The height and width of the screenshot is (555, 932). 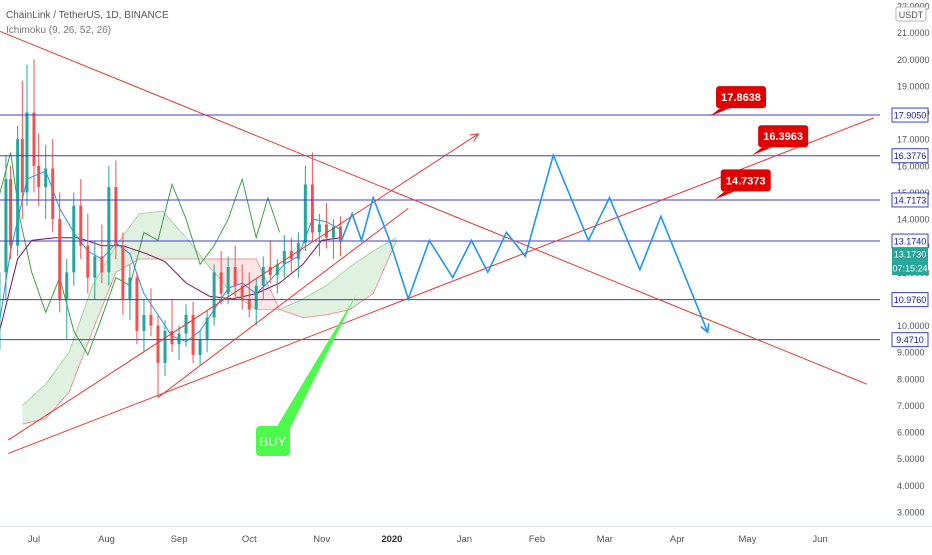 What do you see at coordinates (913, 86) in the screenshot?
I see `price-tick-label: 19.0000` at bounding box center [913, 86].